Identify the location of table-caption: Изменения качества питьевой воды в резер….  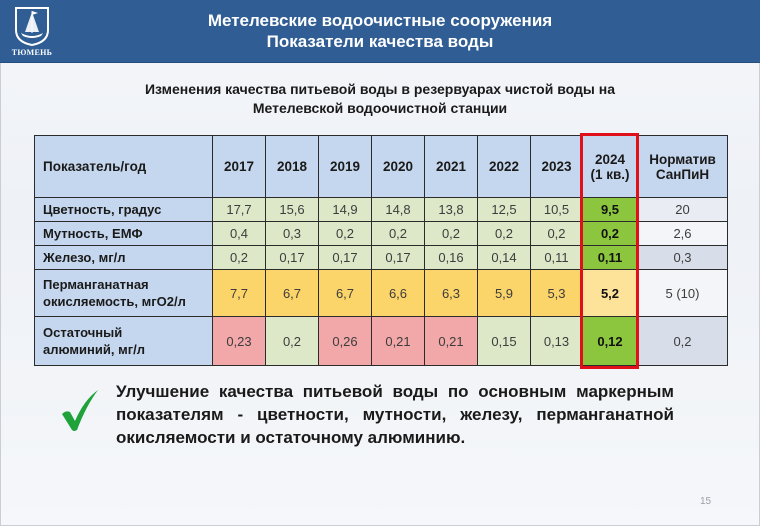
(380, 99).